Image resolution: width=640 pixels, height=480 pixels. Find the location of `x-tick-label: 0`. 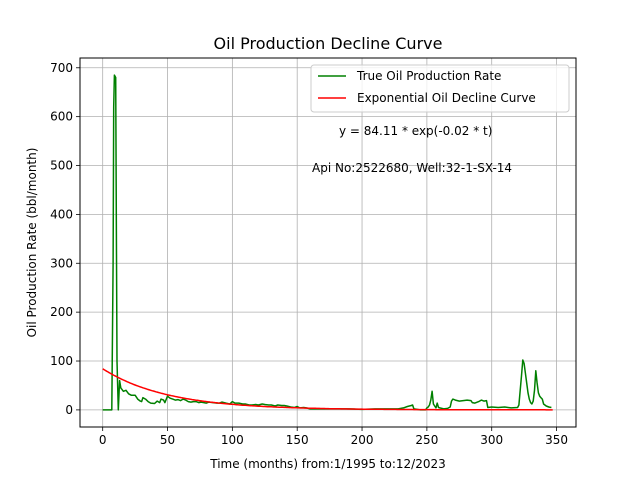

x-tick-label: 0 is located at coordinates (103, 440).